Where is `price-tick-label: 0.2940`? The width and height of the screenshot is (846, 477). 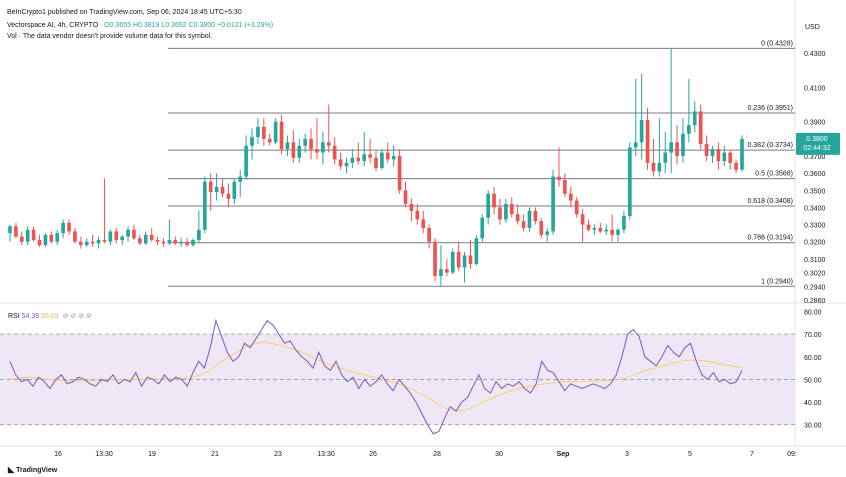 price-tick-label: 0.2940 is located at coordinates (815, 287).